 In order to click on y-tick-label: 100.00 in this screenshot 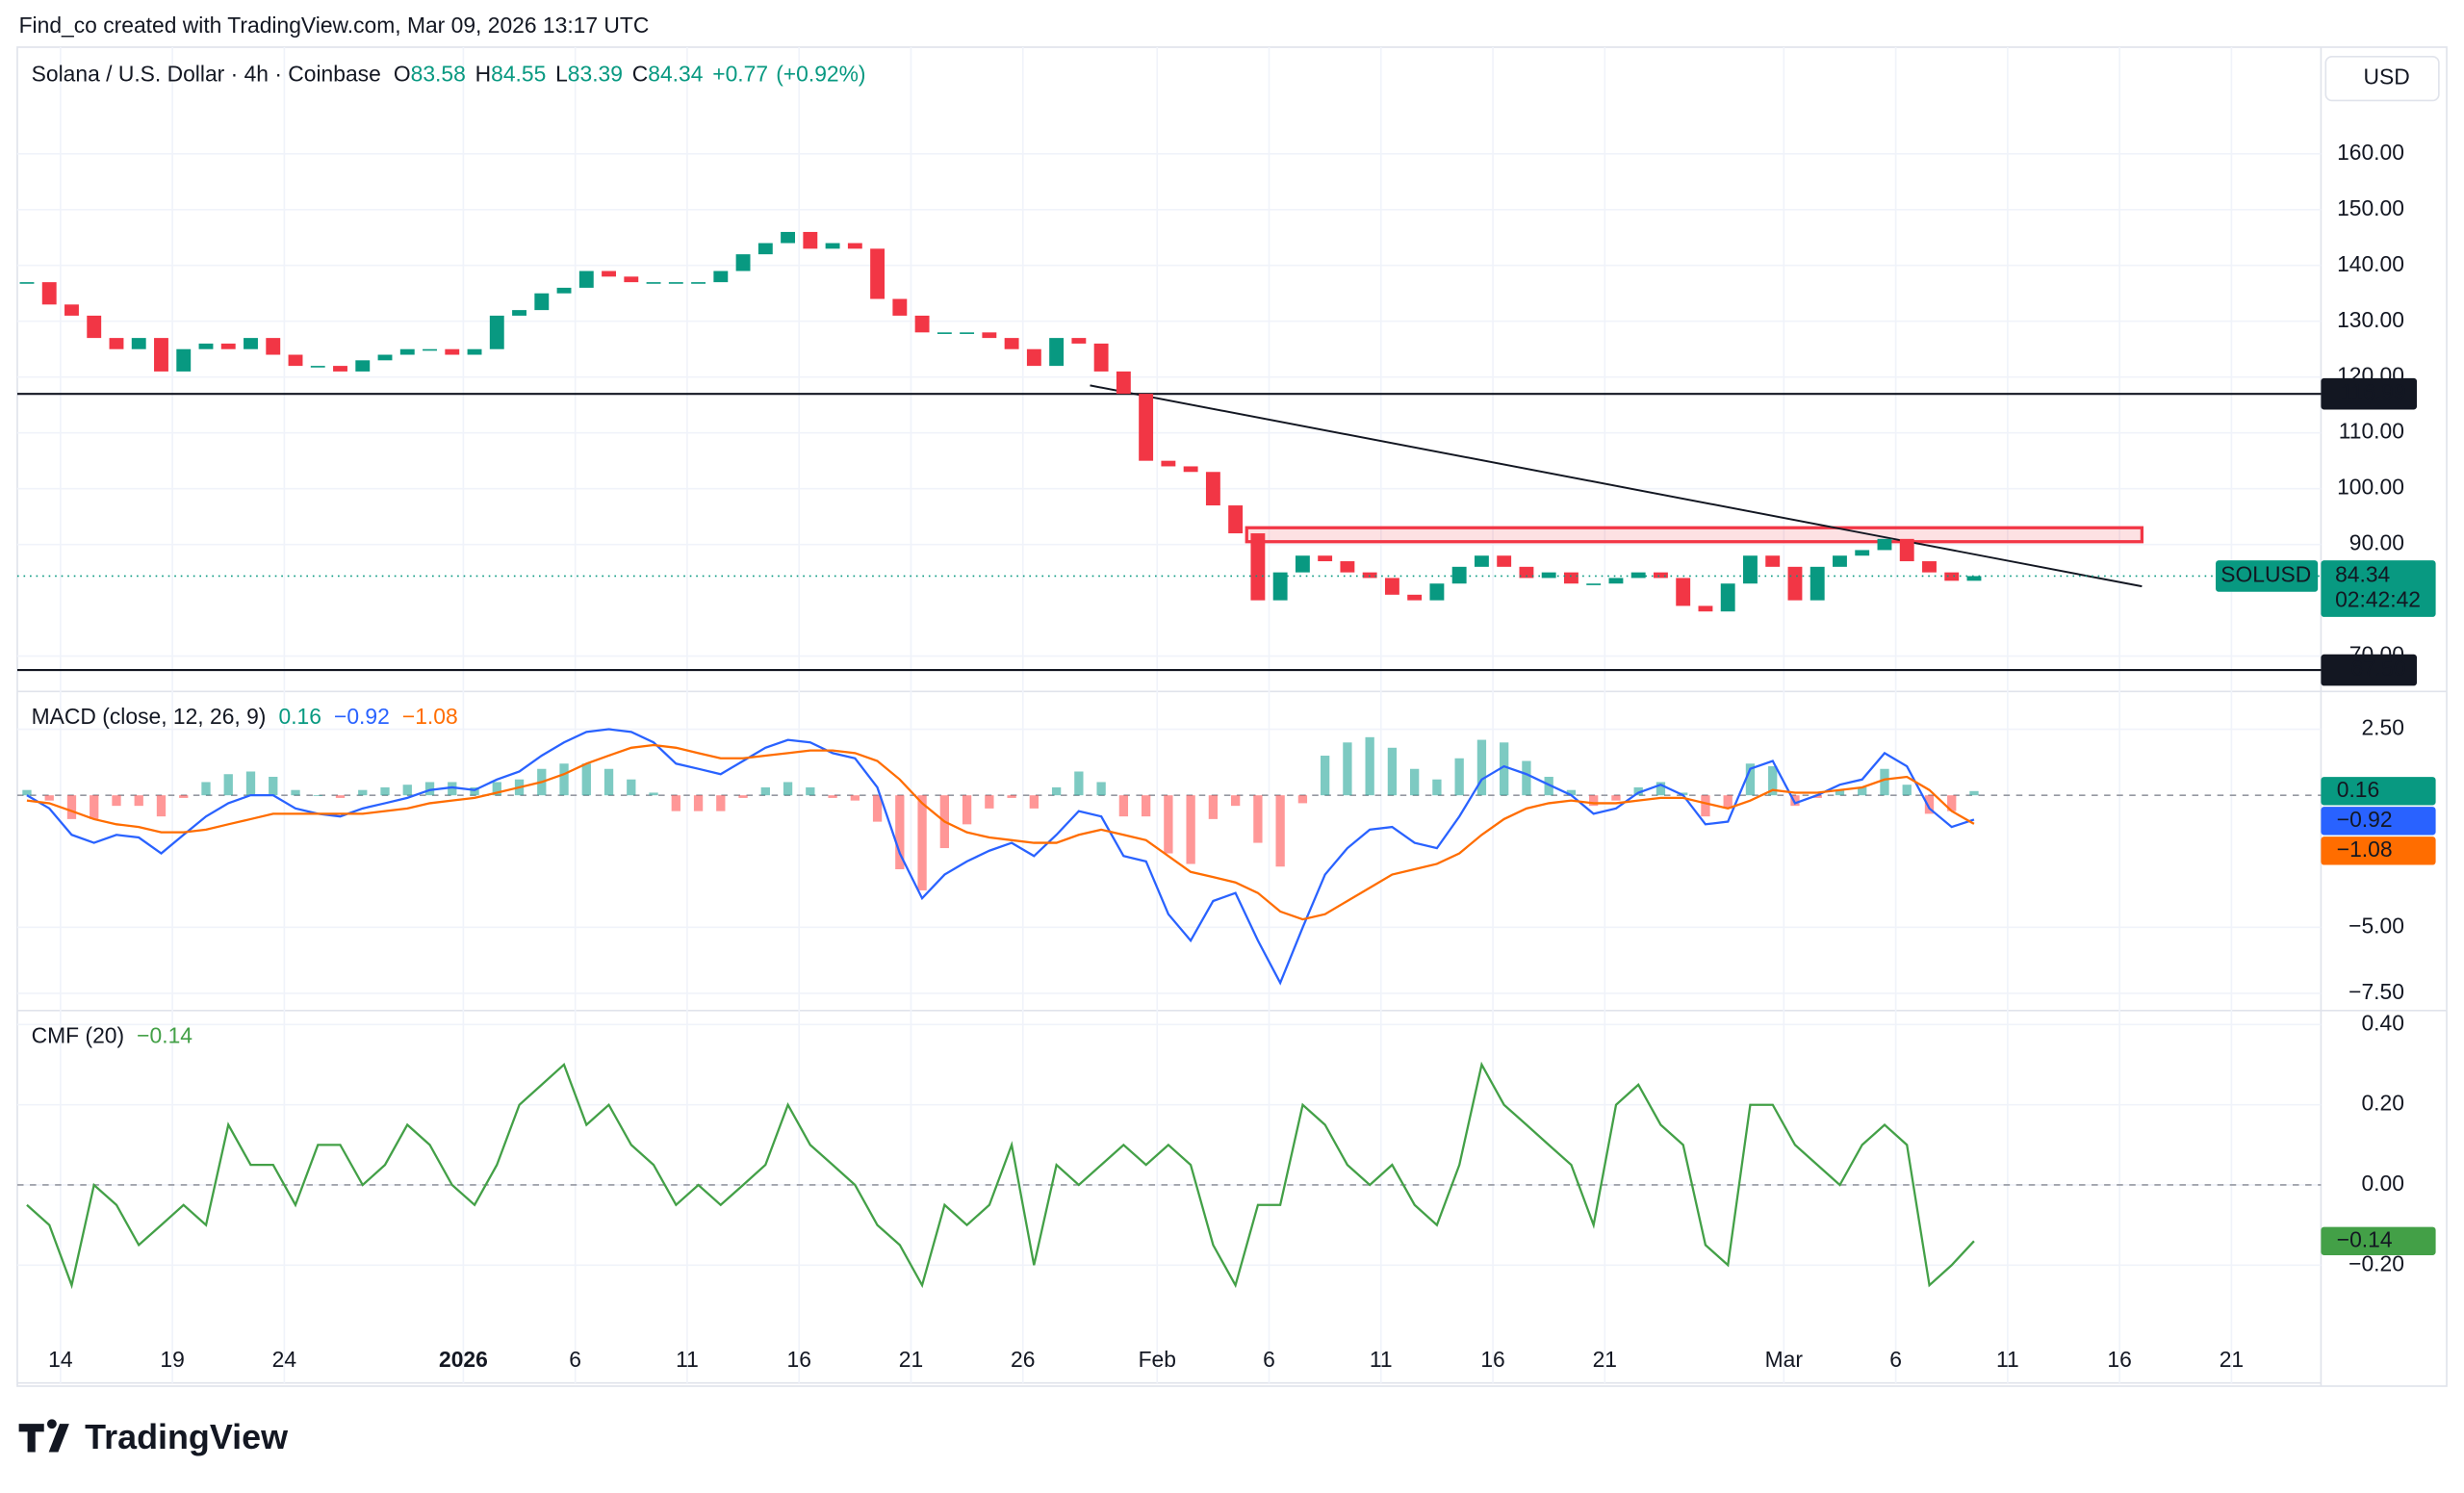, I will do `click(2370, 487)`.